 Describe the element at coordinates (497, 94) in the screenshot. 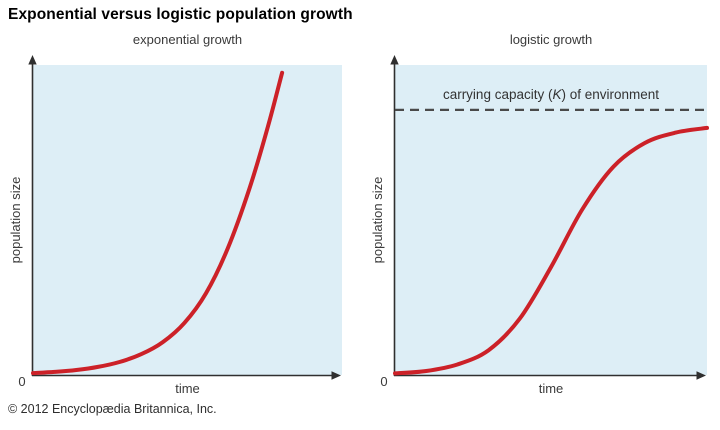

I see `carrying-capacity-label-prefix: carrying capacity (` at that location.